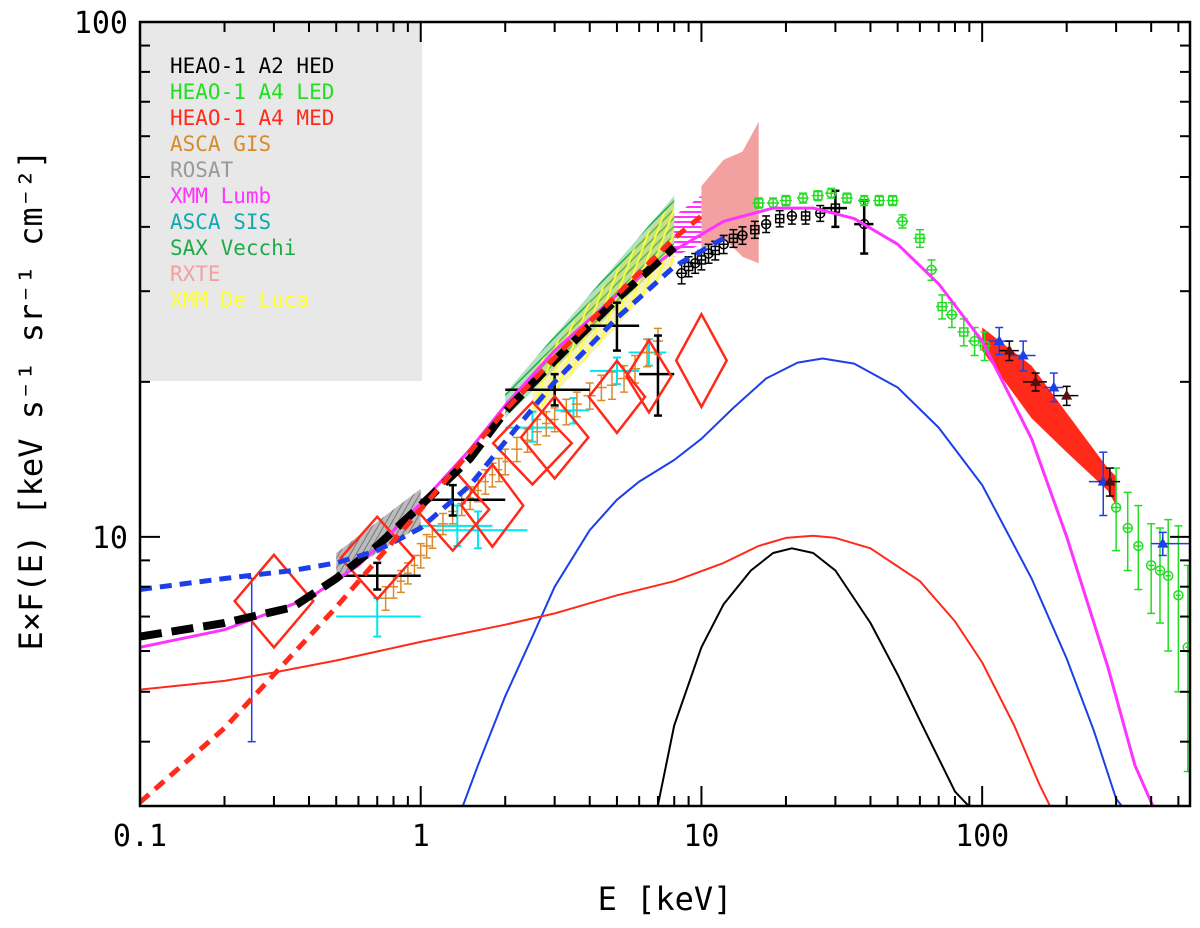 The image size is (1200, 928). Describe the element at coordinates (982, 836) in the screenshot. I see `x-tick-label-3: 100` at that location.